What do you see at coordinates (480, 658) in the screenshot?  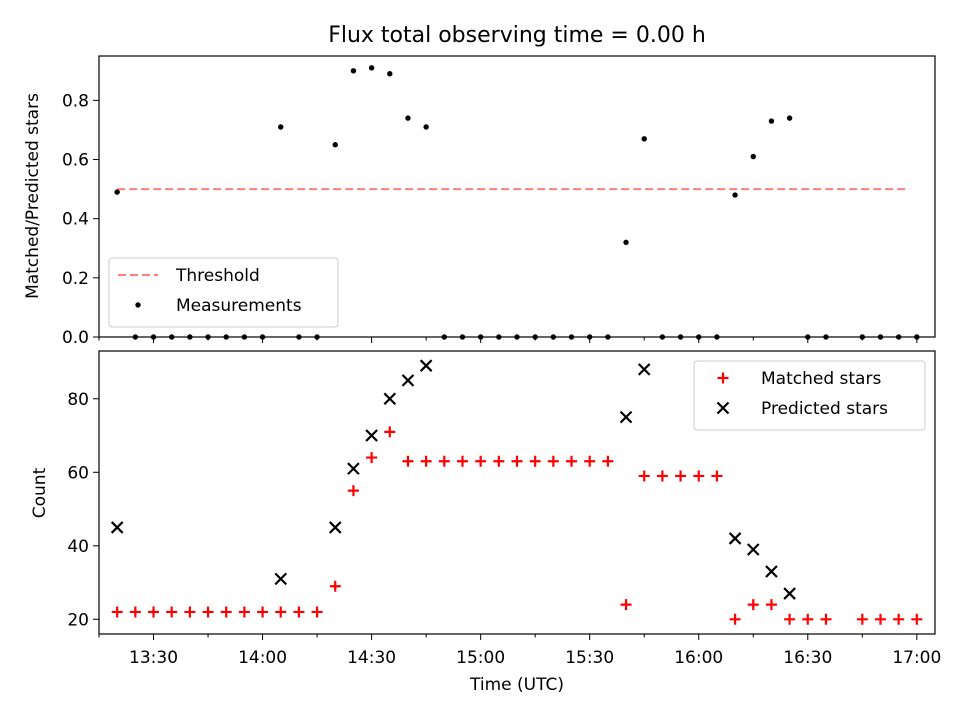 I see `x-tick-label: 15:00` at bounding box center [480, 658].